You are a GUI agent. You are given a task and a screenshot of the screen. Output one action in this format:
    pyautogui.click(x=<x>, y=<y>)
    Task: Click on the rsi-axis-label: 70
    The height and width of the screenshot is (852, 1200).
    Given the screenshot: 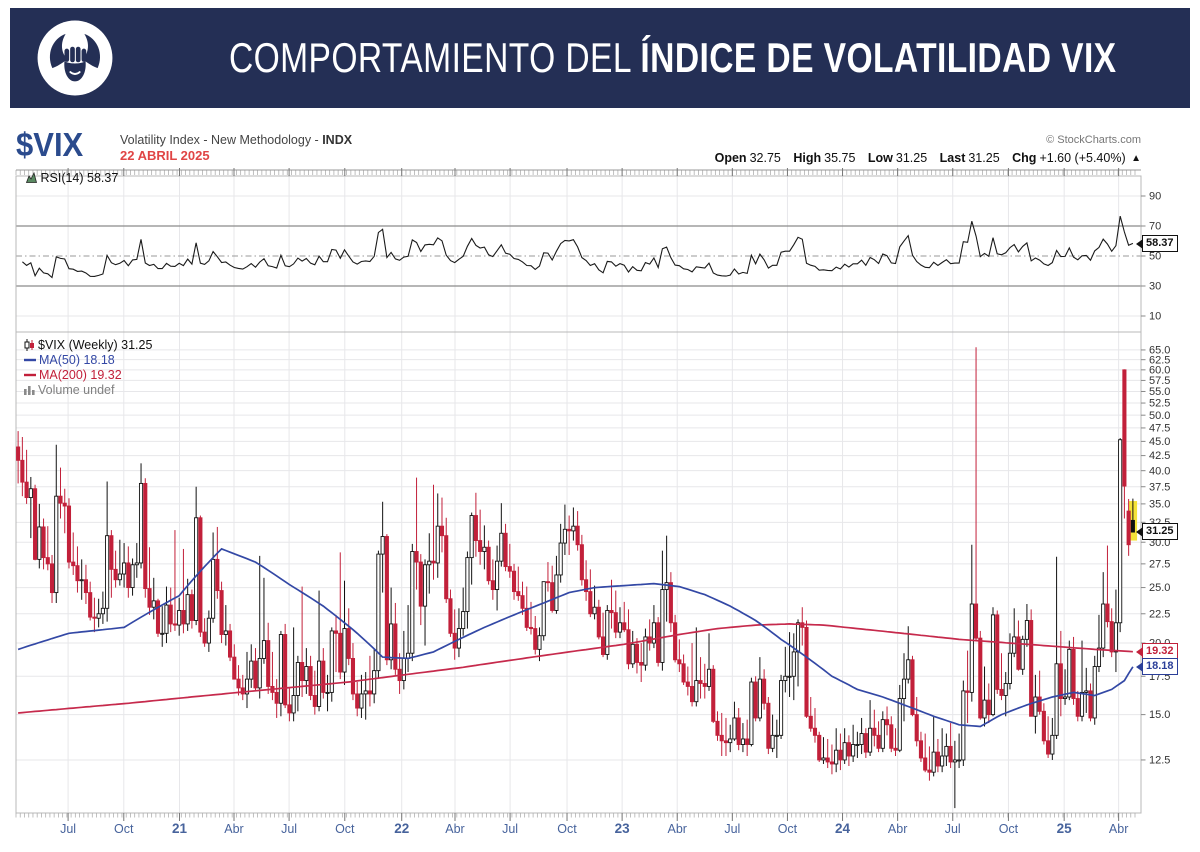 What is the action you would take?
    pyautogui.click(x=1155, y=227)
    